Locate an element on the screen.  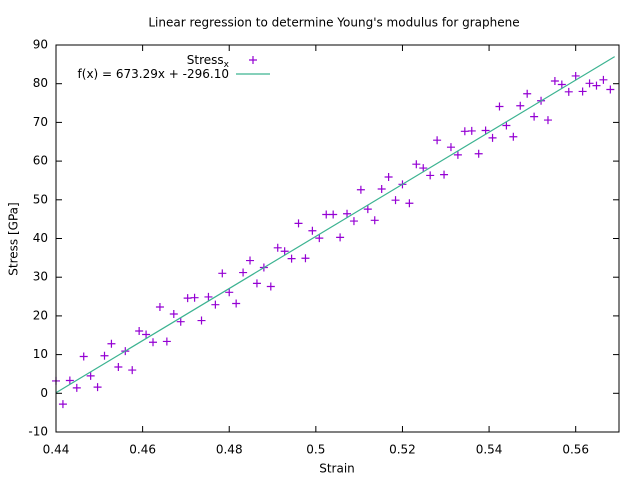
x-axis-label: Strain is located at coordinates (337, 469).